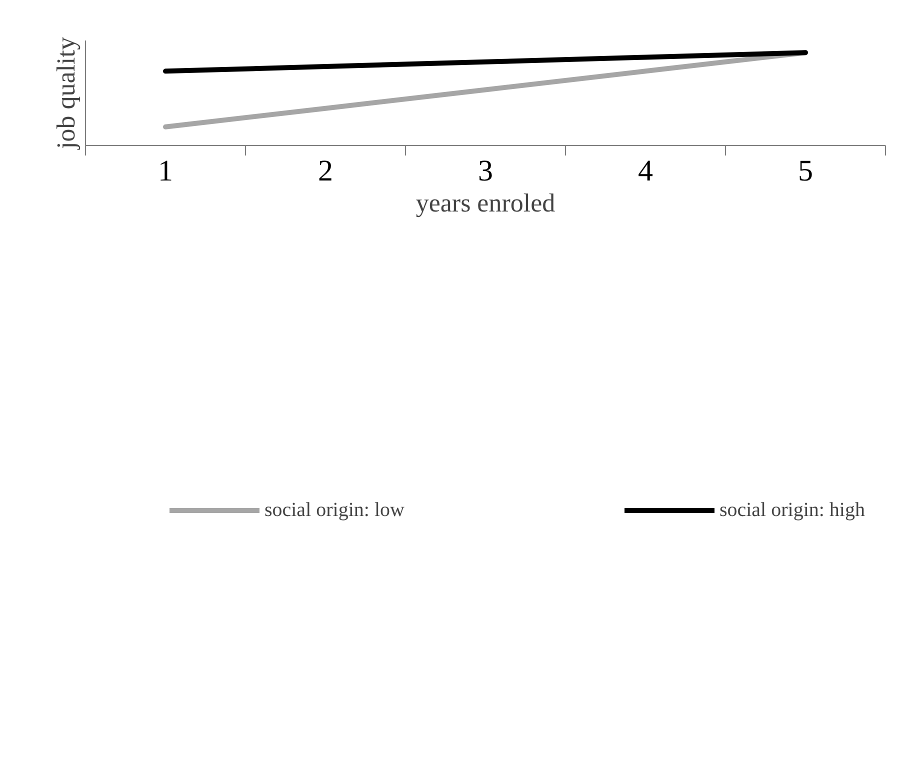  Describe the element at coordinates (645, 171) in the screenshot. I see `x-tick-label: 4` at that location.